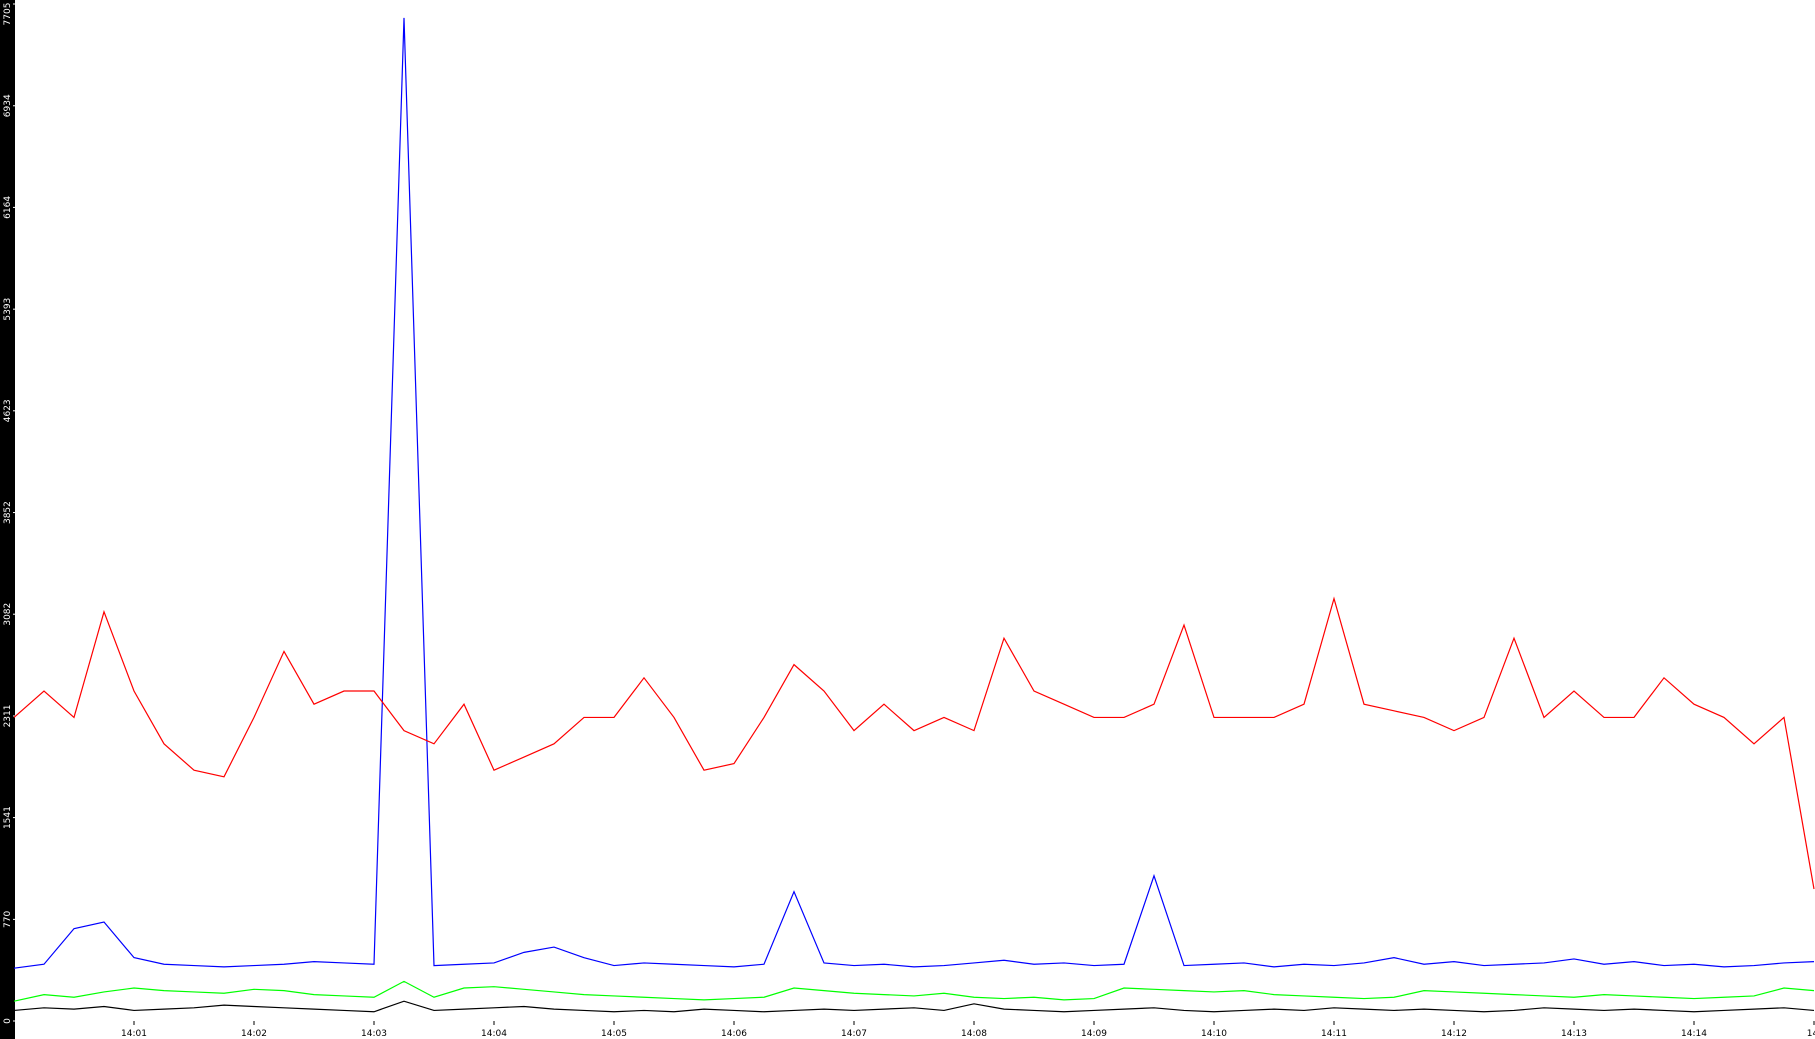 The height and width of the screenshot is (1039, 1815). What do you see at coordinates (8, 919) in the screenshot?
I see `y-tick-label: 770` at bounding box center [8, 919].